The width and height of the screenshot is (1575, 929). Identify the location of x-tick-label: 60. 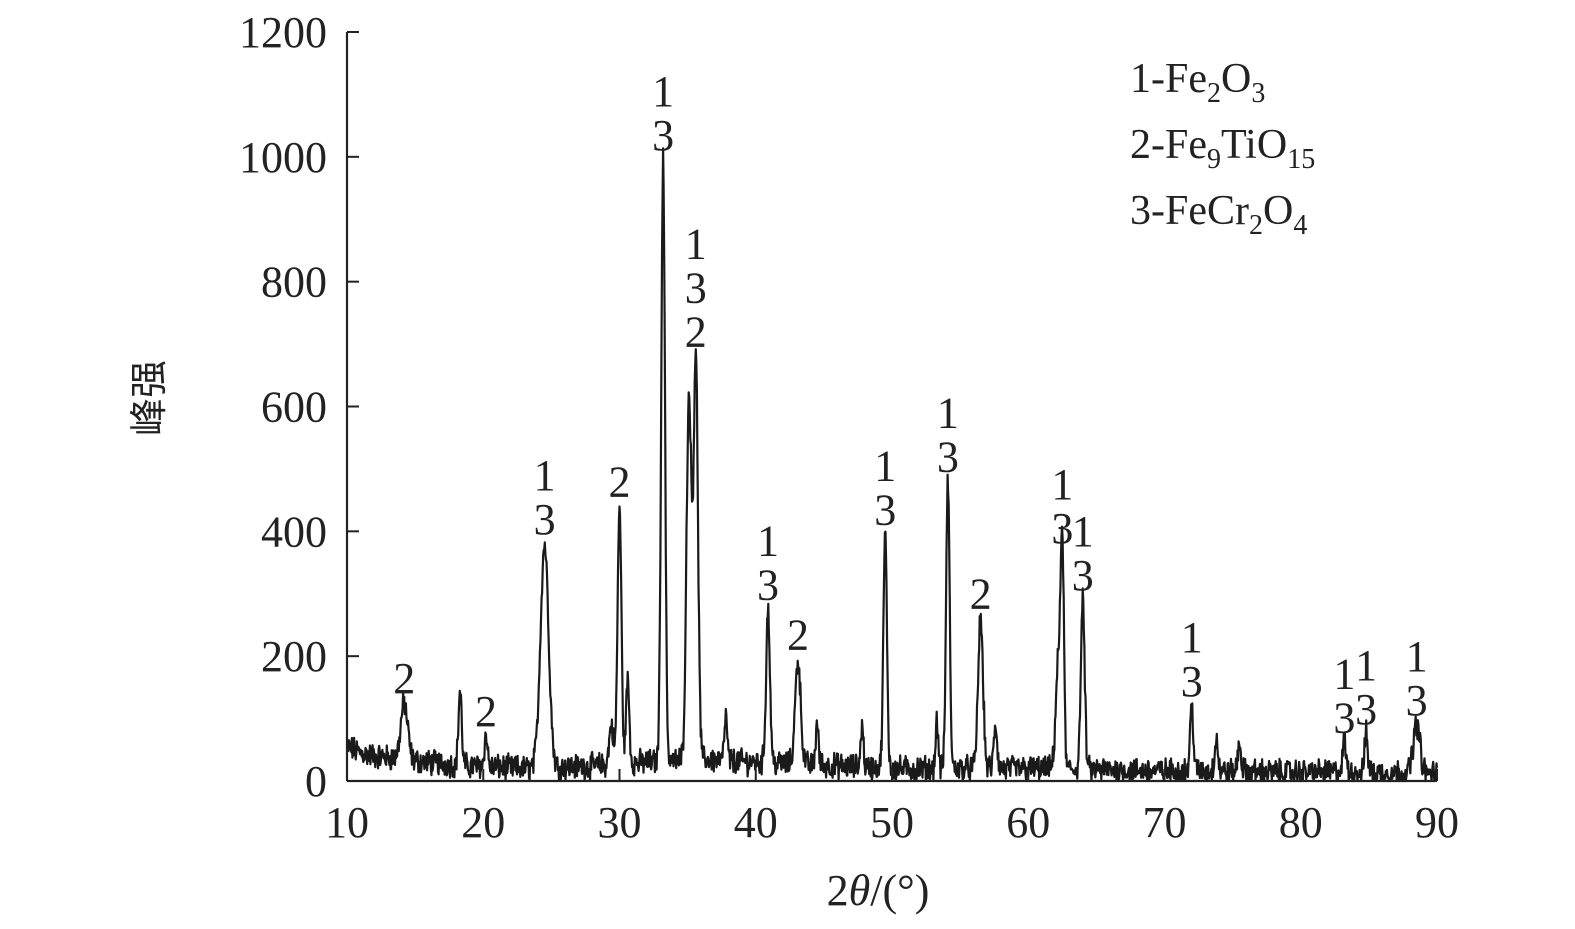
(1028, 822).